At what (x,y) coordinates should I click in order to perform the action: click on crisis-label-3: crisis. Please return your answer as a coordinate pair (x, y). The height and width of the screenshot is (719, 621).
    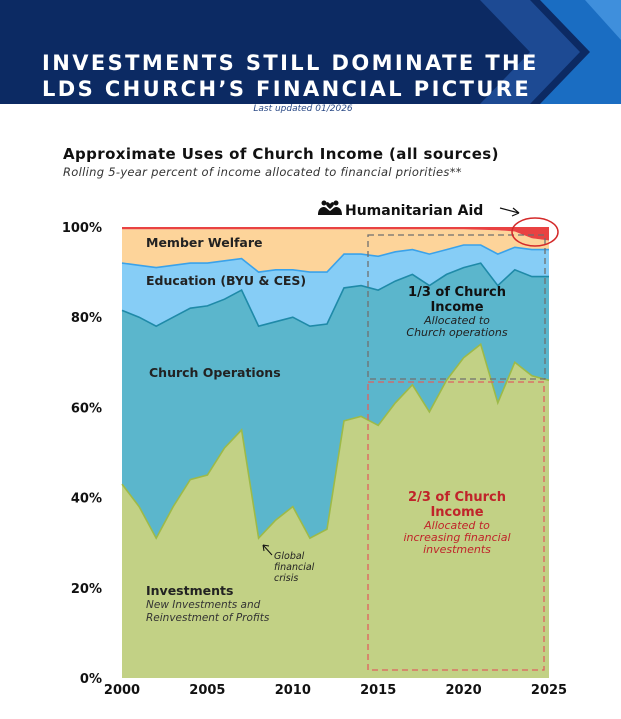
    Looking at the image, I should click on (286, 578).